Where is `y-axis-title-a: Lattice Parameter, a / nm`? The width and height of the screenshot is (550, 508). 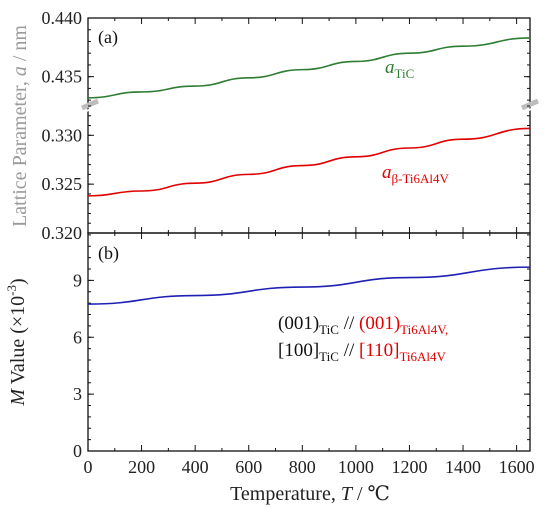 y-axis-title-a: Lattice Parameter, a / nm is located at coordinates (20, 126).